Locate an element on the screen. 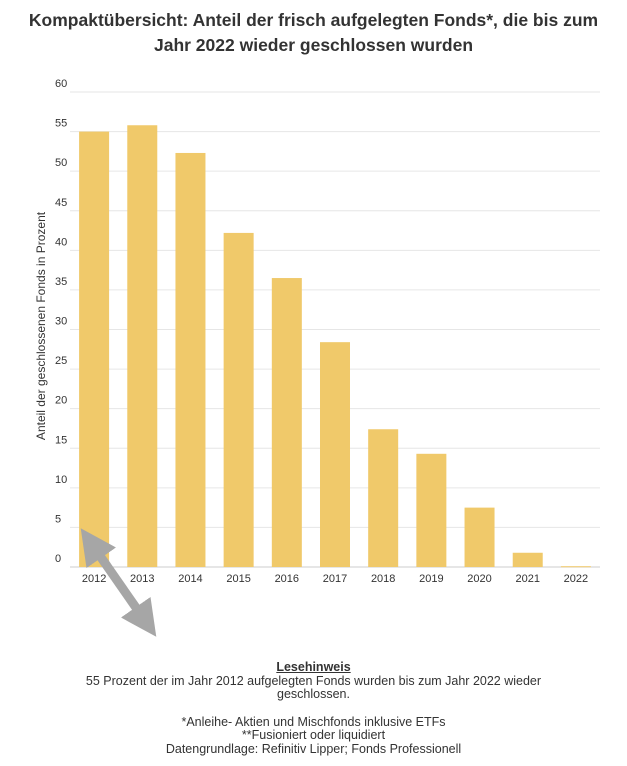  y-tick-label: 15 is located at coordinates (61, 440).